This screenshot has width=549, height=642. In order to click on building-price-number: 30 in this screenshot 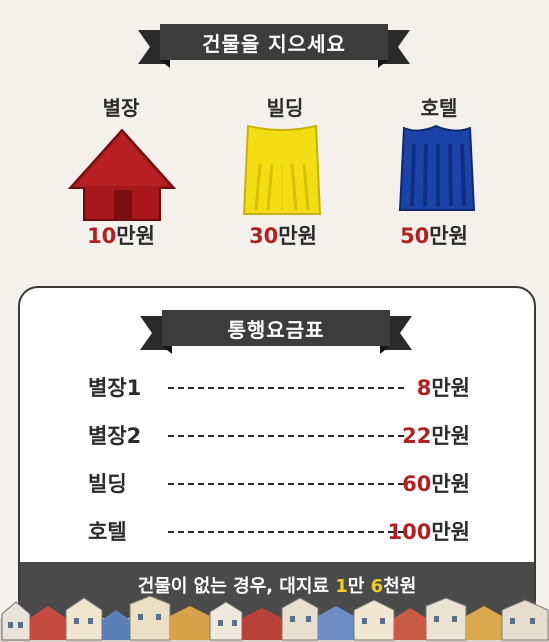, I will do `click(263, 236)`.